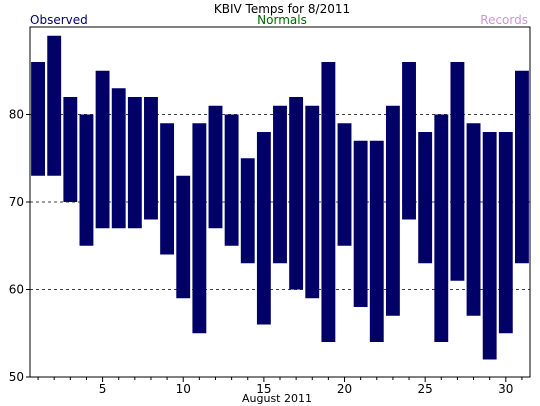  I want to click on chart-title: KBIV Temps for 8/2011, so click(282, 9).